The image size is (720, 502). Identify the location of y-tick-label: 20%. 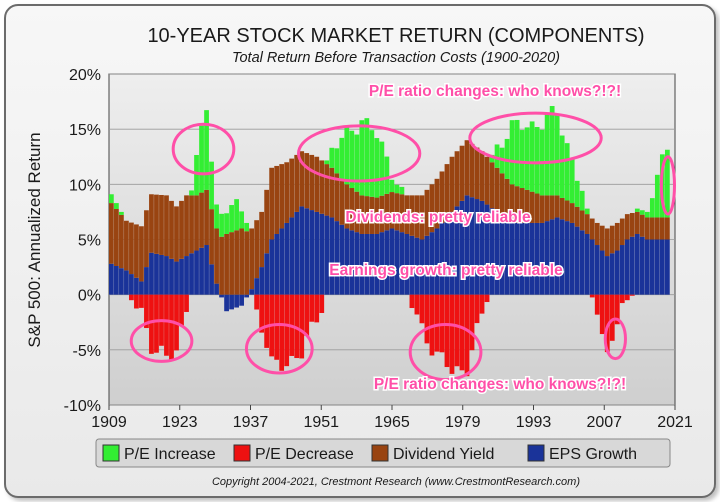
(85, 75).